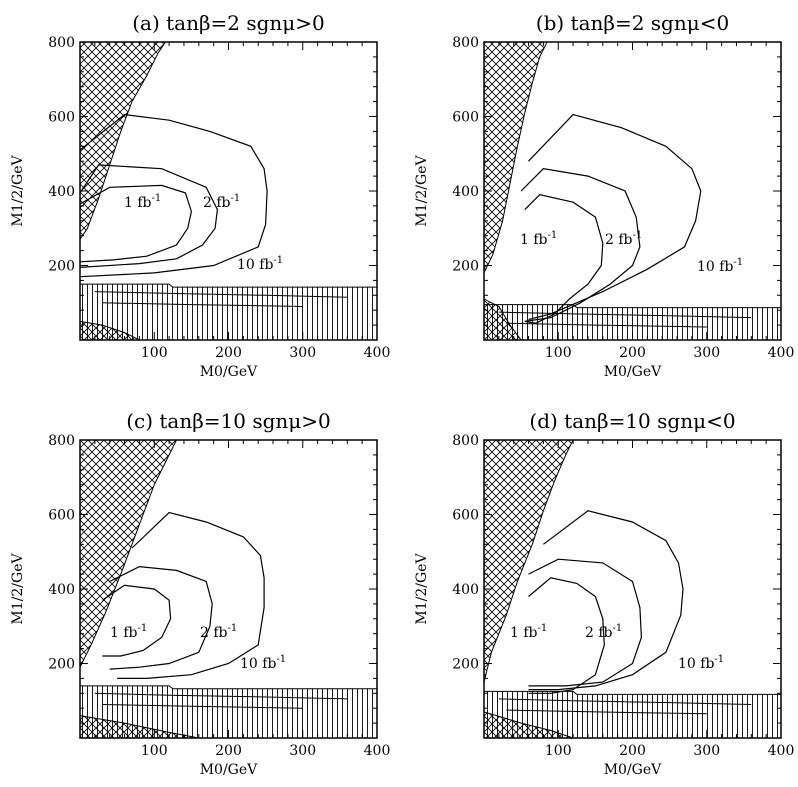 The height and width of the screenshot is (787, 798). What do you see at coordinates (228, 23) in the screenshot?
I see `panel-title: (a) tanβ=2 sgnμ>0` at bounding box center [228, 23].